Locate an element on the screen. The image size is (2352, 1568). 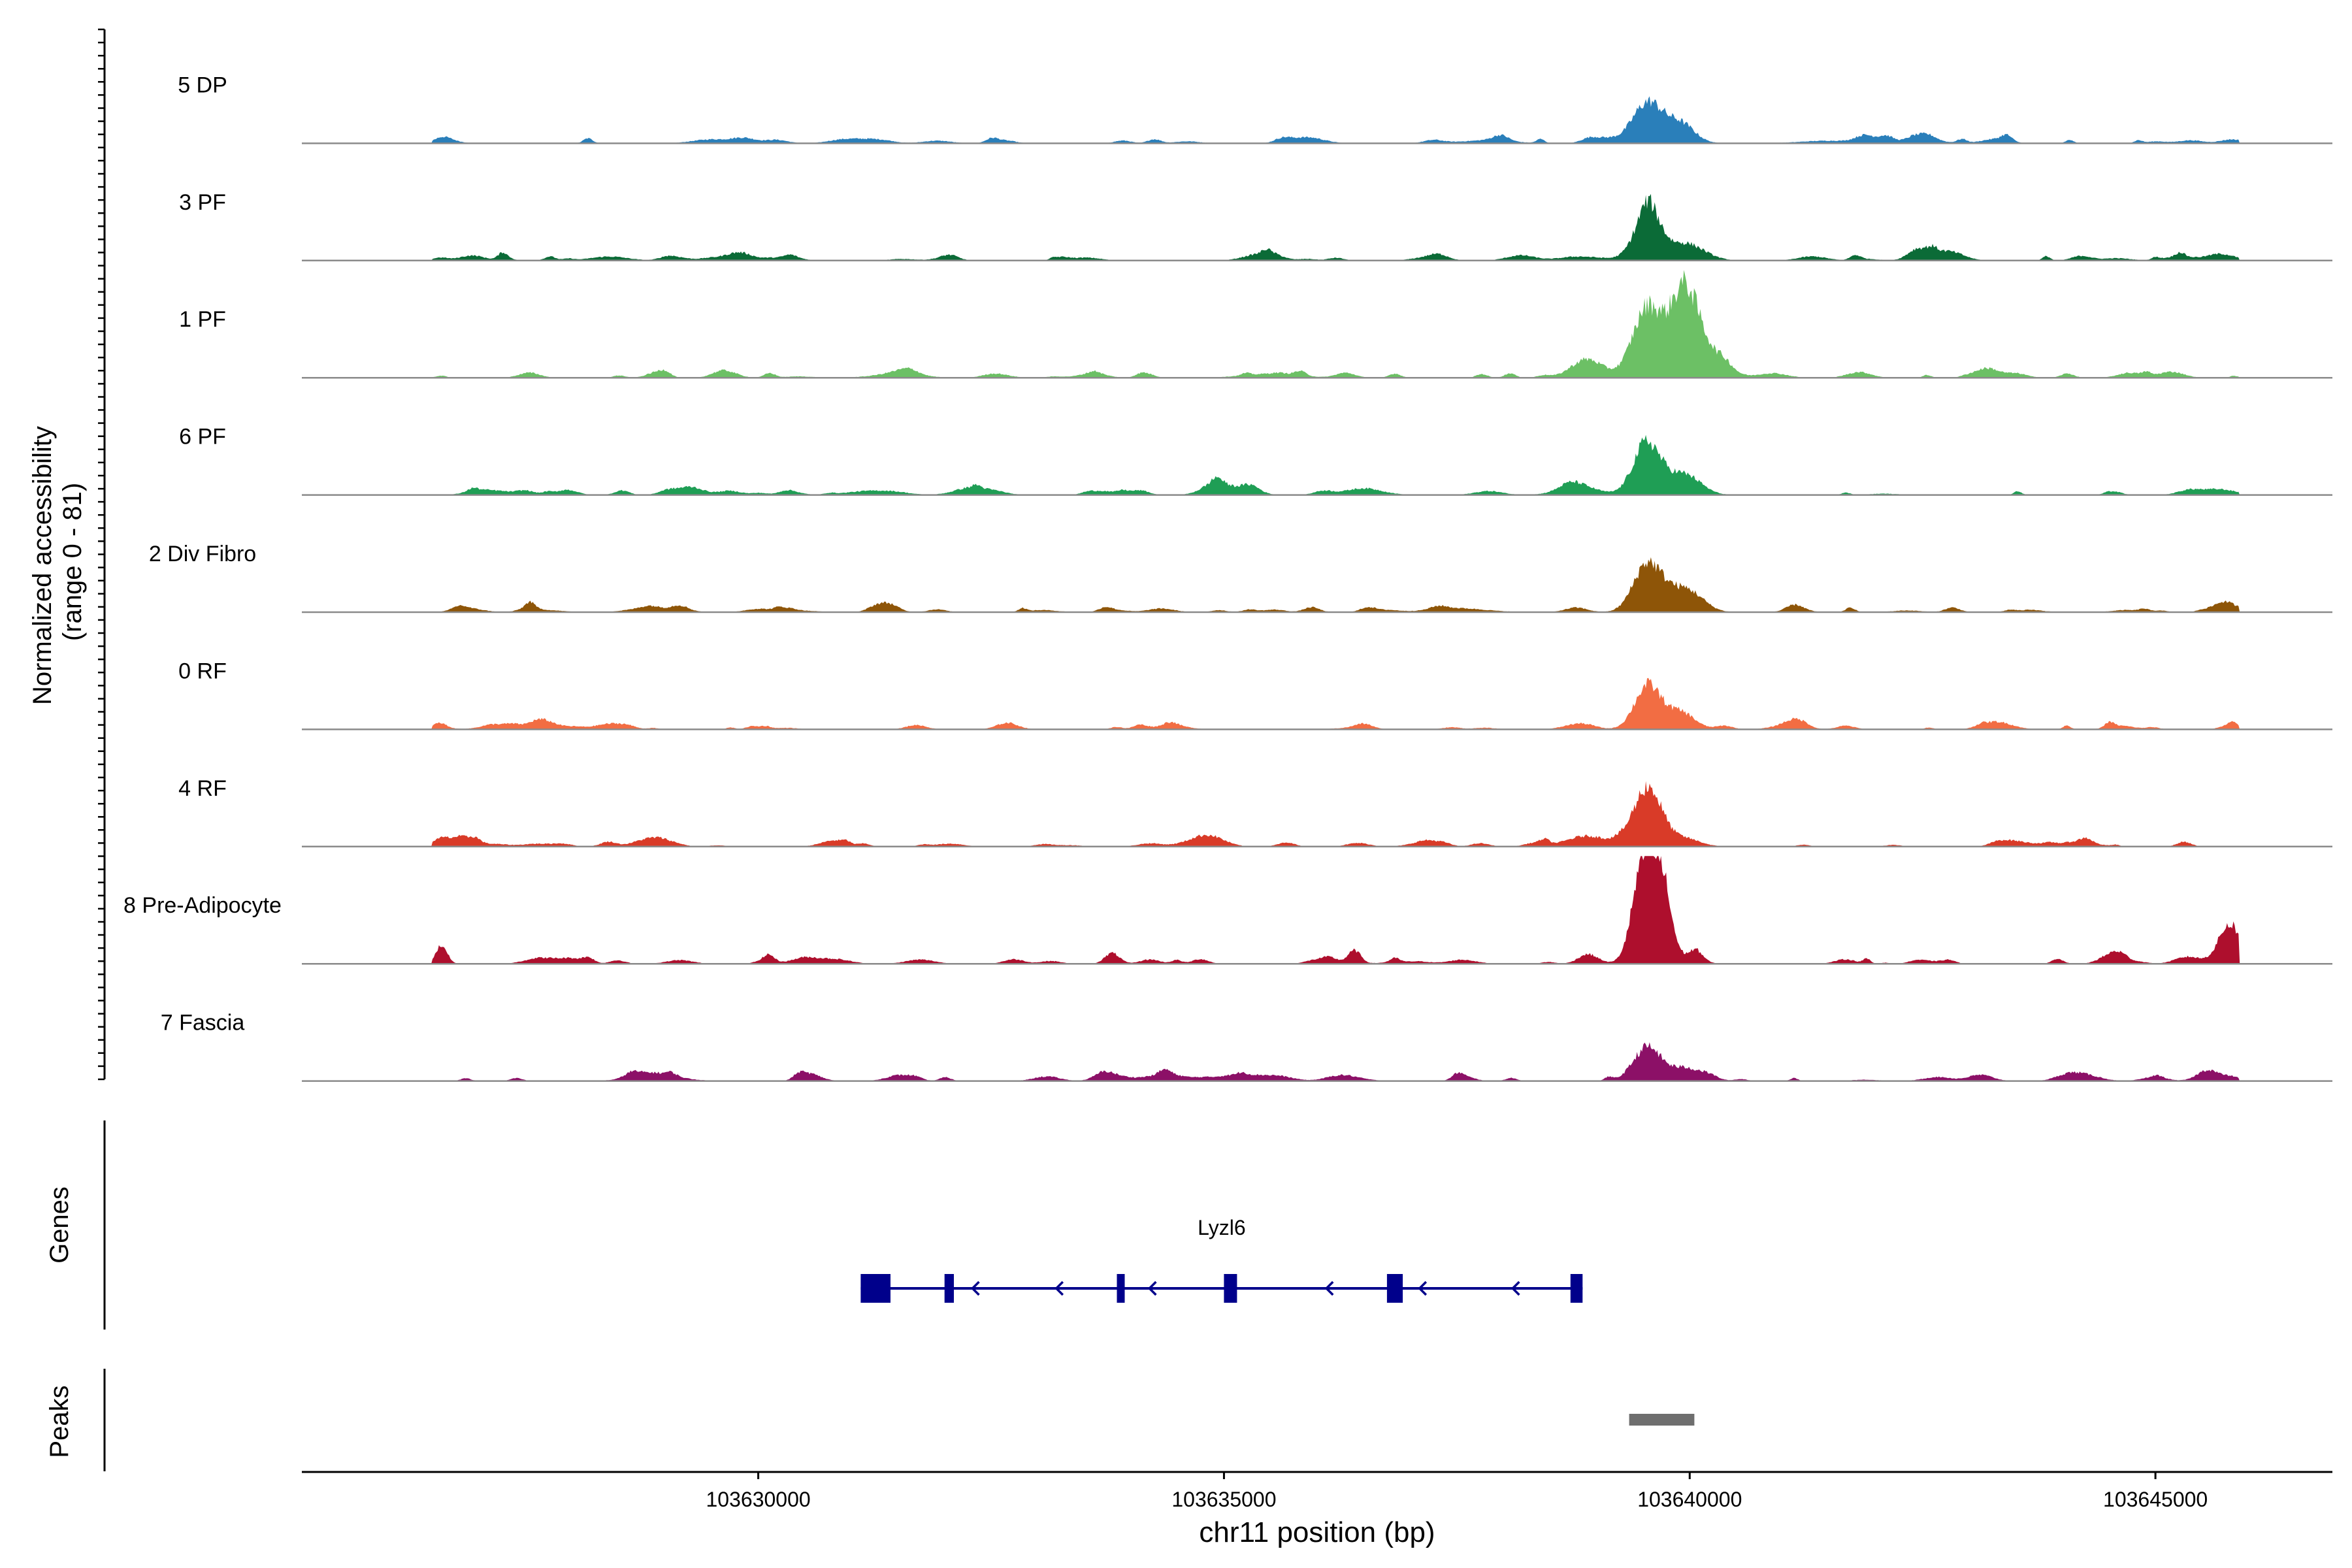
gene-annotation-track: Lyzl6 is located at coordinates (843, 1225).